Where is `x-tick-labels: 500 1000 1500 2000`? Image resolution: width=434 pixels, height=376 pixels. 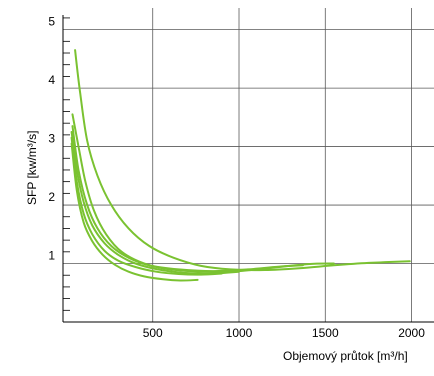
x-tick-labels: 500 1000 1500 2000 is located at coordinates (284, 333).